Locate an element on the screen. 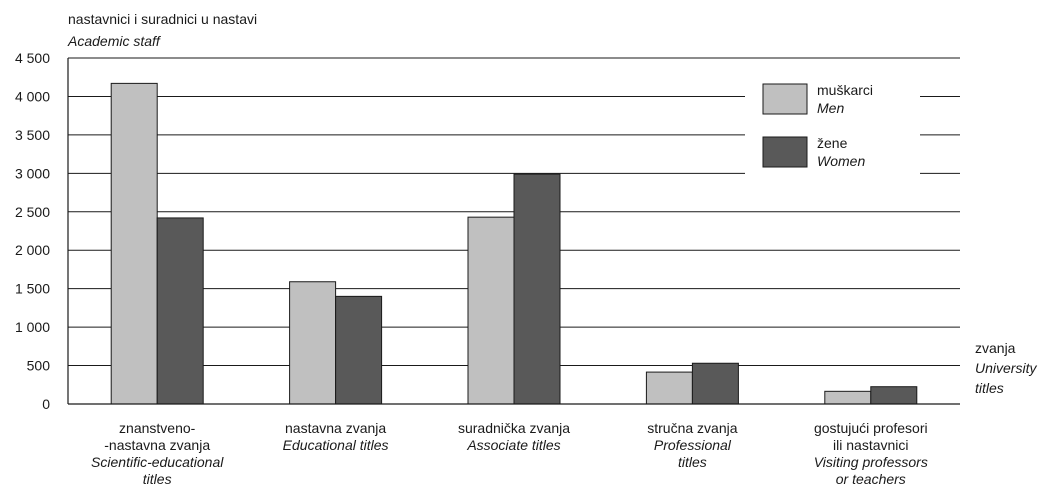  x-category-label-en: Professional is located at coordinates (693, 445).